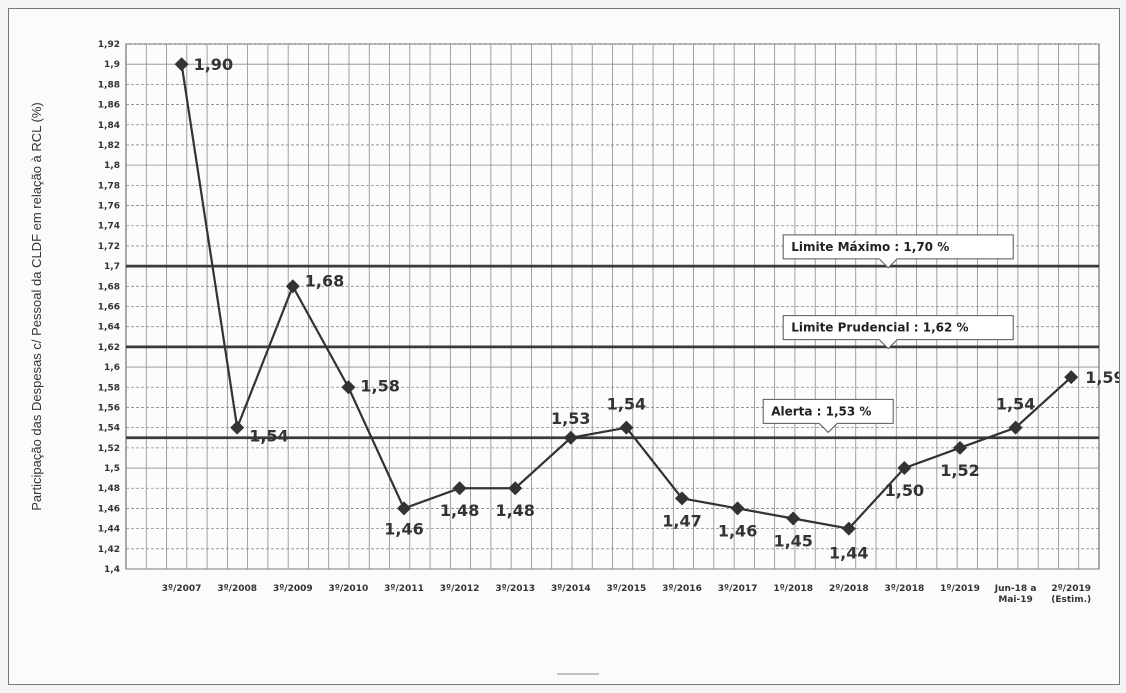  Describe the element at coordinates (293, 589) in the screenshot. I see `x-tick-label: 3º/2009` at that location.